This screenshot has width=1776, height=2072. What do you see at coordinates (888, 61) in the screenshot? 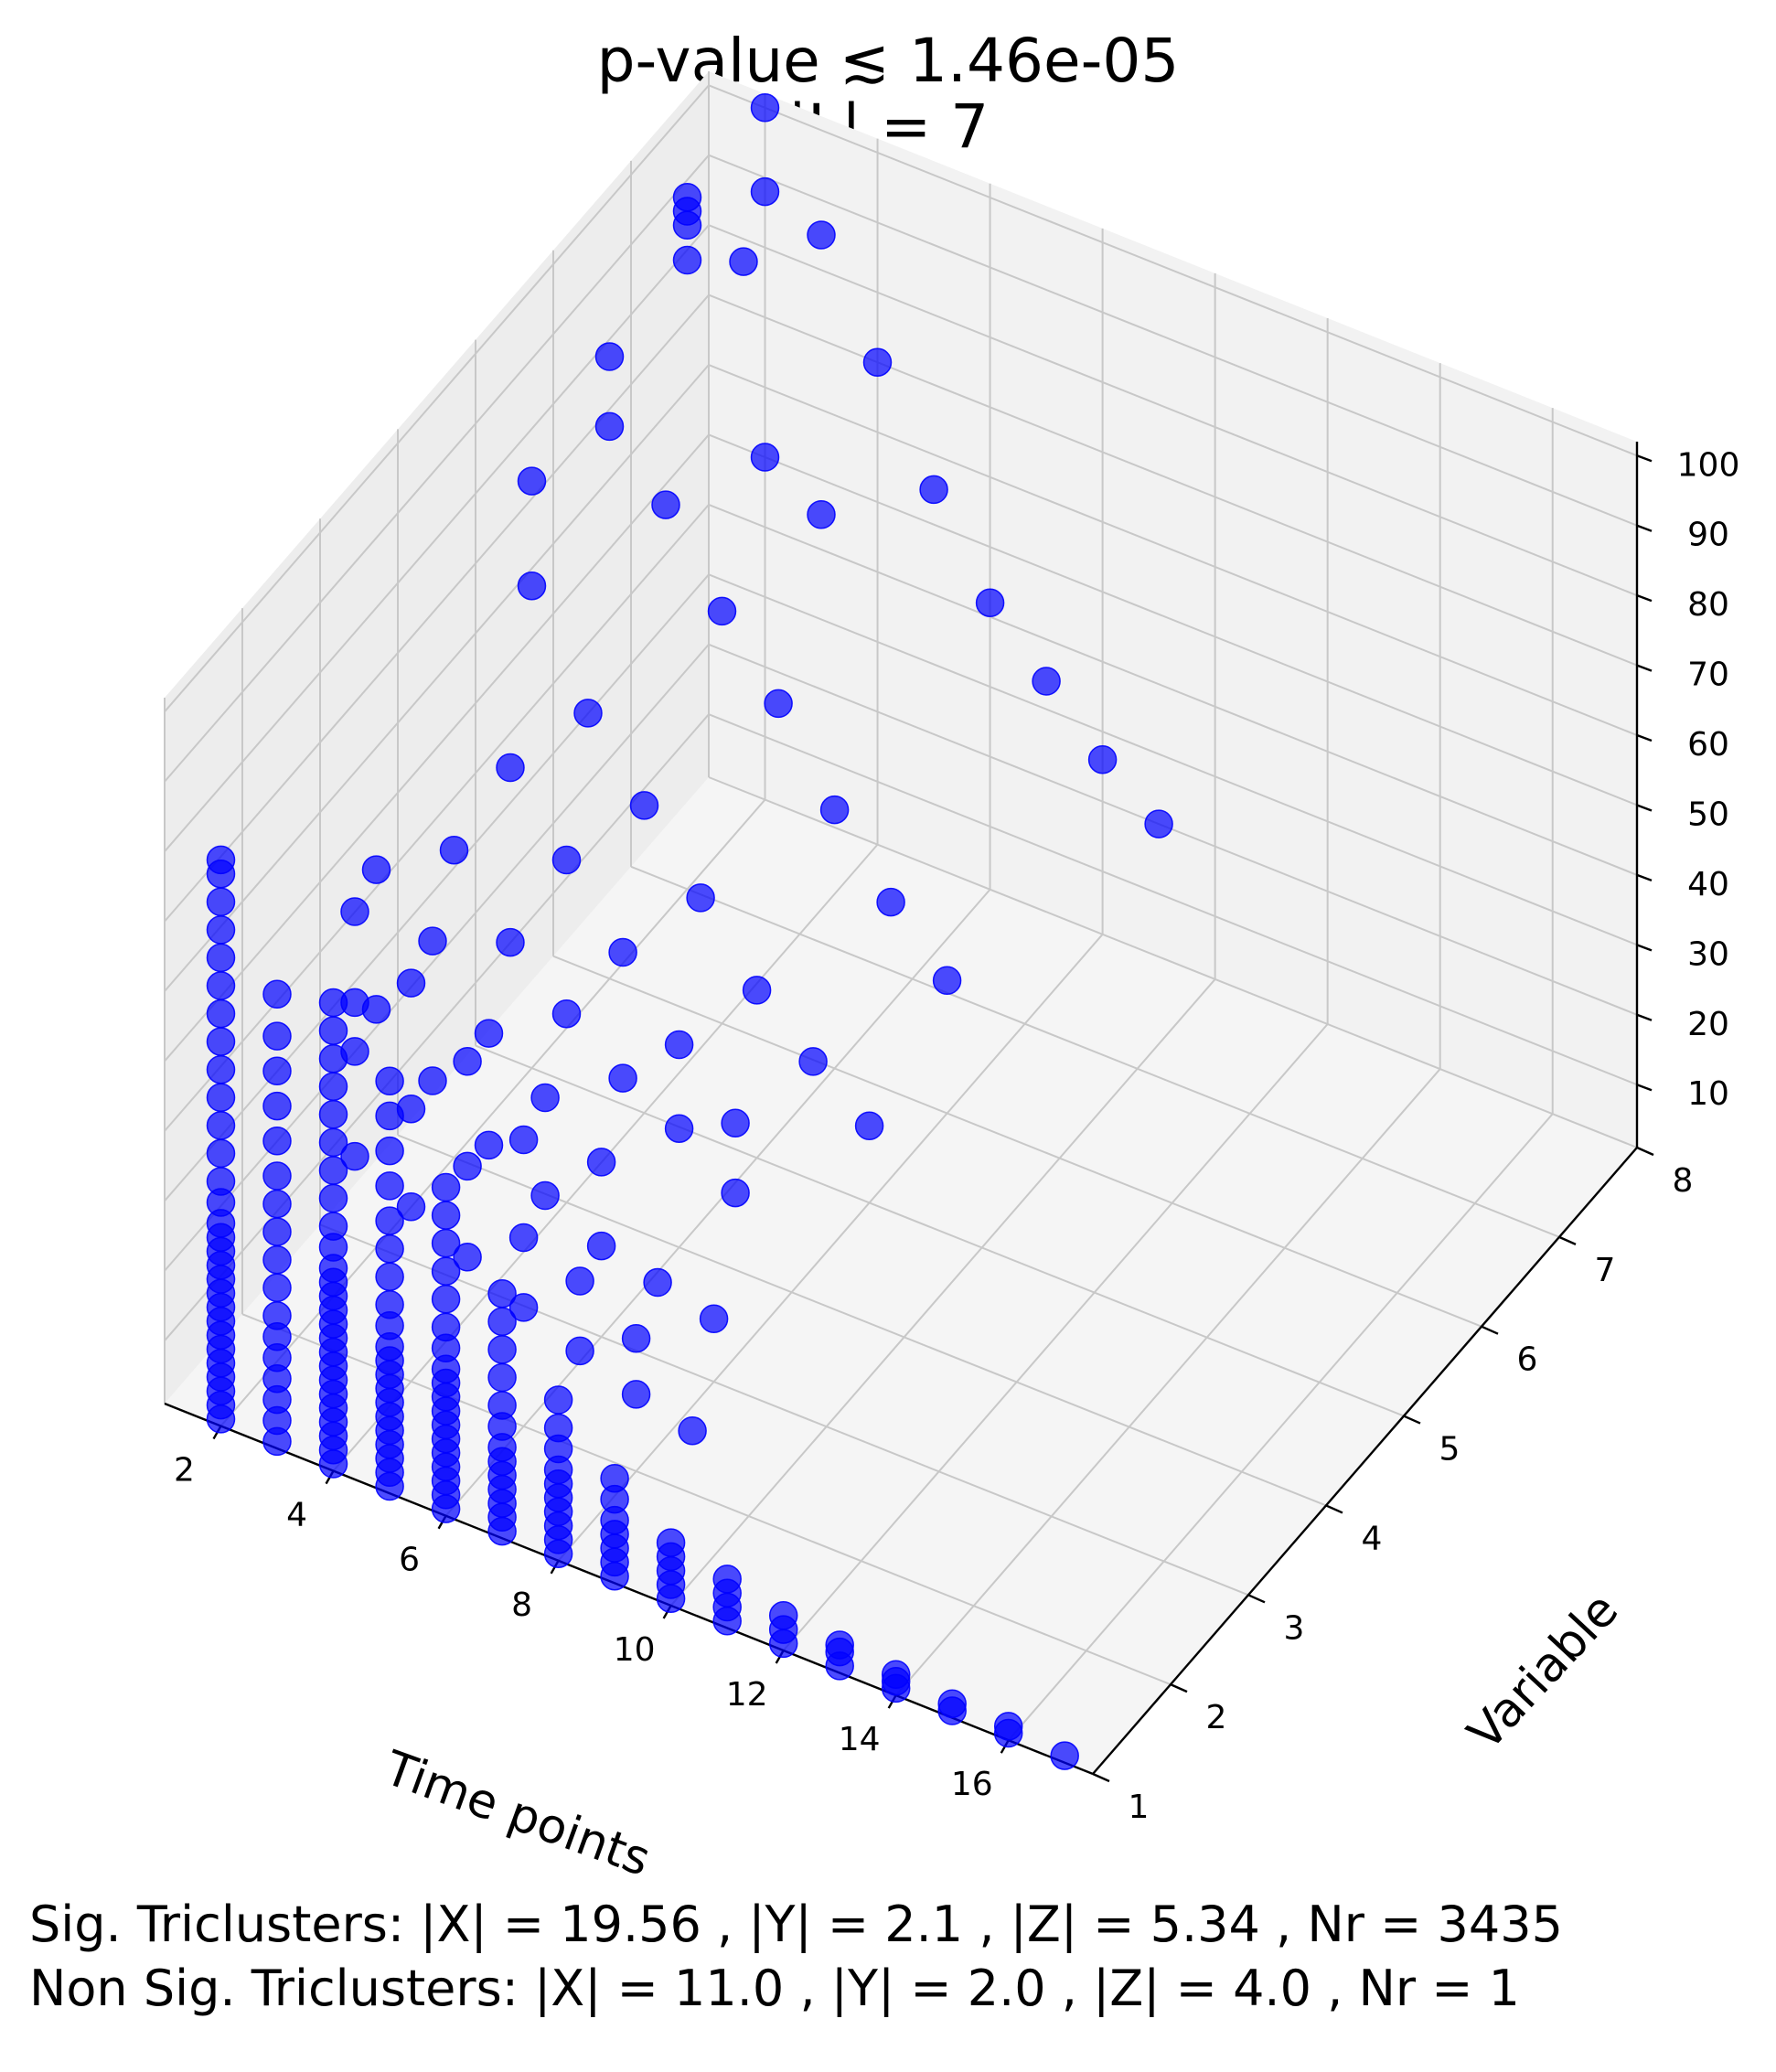
I see `chart-title-line-1: p-value ≲ 1.46e-05` at bounding box center [888, 61].